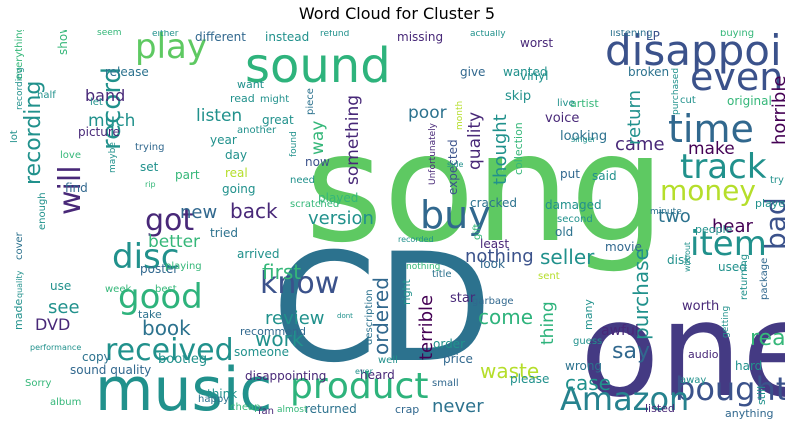 This screenshot has width=794, height=429. I want to click on word-think: think, so click(222, 394).